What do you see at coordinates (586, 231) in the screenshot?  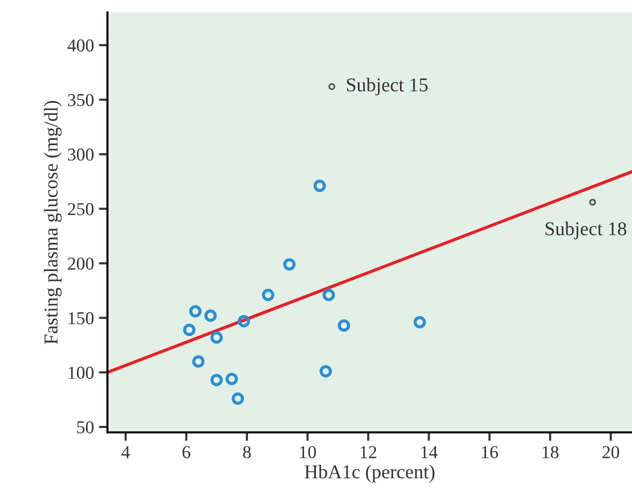 I see `annotation: Subject 18` at bounding box center [586, 231].